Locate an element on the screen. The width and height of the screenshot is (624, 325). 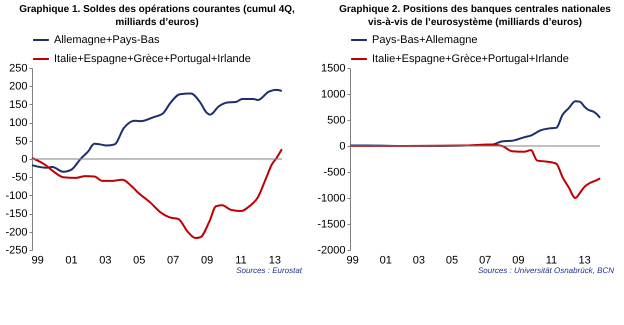
y-tick-label: -50 is located at coordinates (20, 178).